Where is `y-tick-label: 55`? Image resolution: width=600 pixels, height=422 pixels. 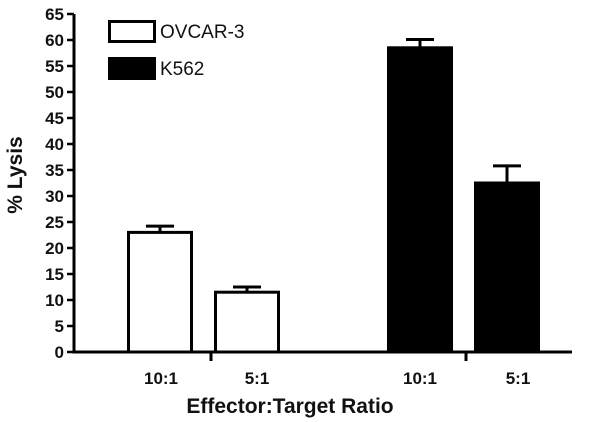 y-tick-label: 55 is located at coordinates (54, 66).